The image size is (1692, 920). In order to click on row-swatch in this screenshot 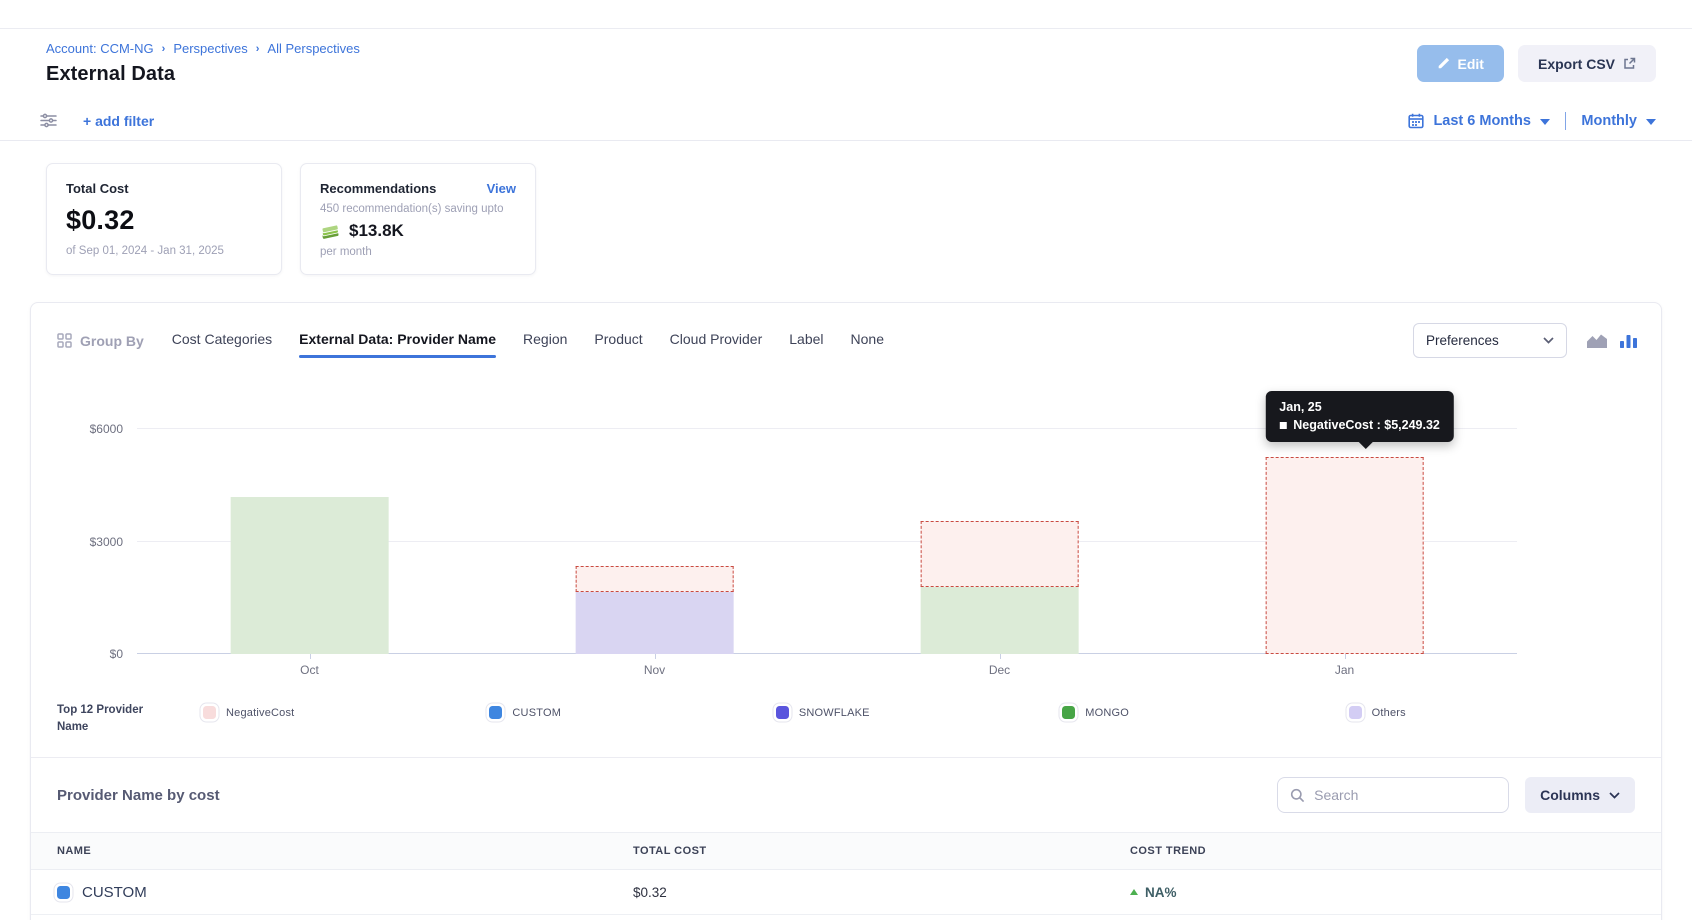, I will do `click(63, 892)`.